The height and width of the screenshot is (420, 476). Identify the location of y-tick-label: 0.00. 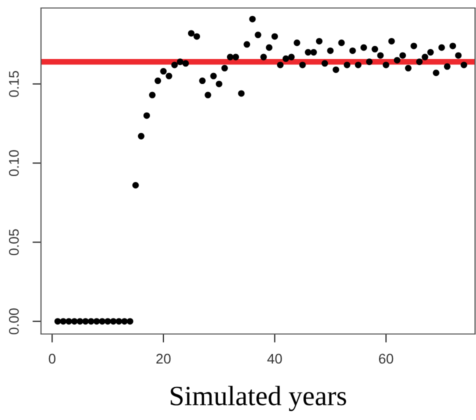
(13, 321).